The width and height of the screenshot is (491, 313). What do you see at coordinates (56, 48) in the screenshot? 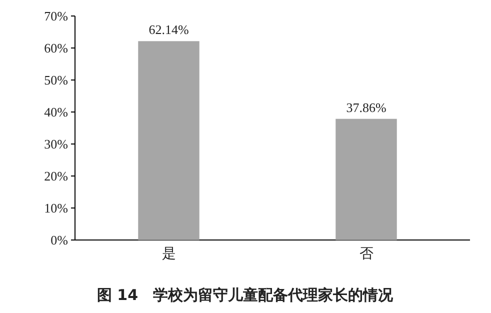
I see `y-tick-label: 60%` at bounding box center [56, 48].